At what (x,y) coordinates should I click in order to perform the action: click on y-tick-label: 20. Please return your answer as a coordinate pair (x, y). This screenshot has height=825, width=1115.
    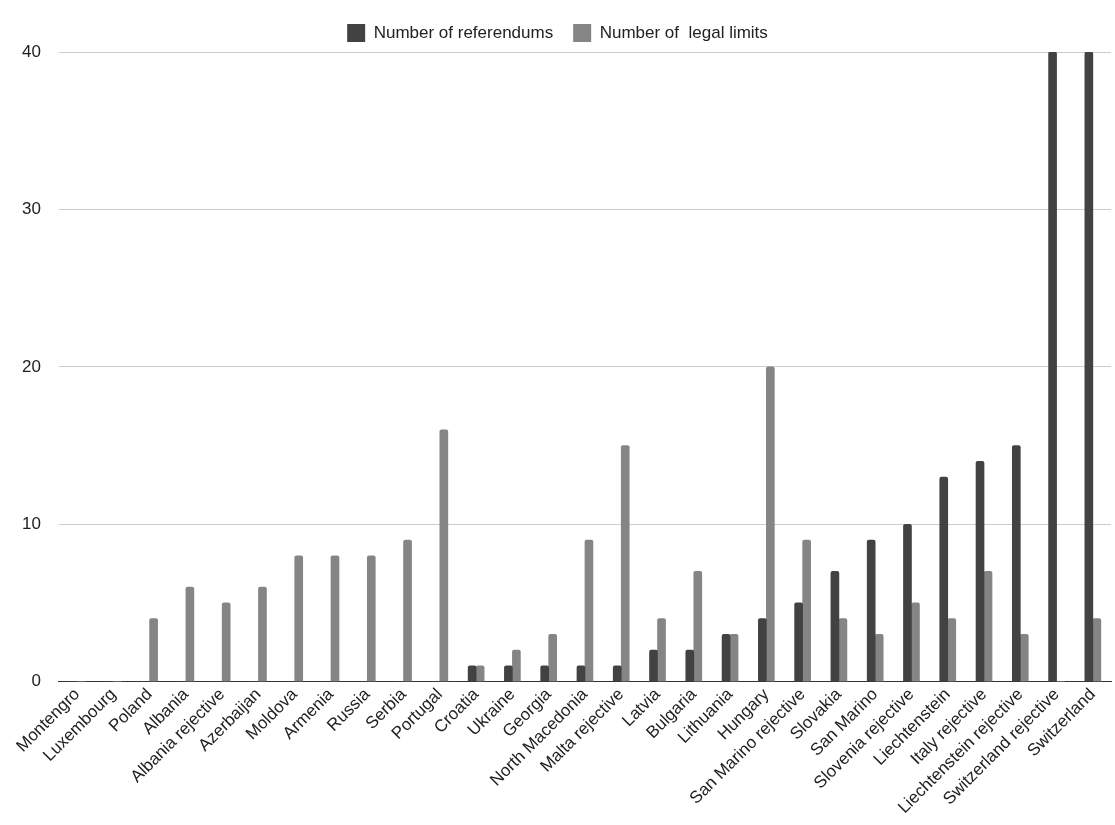
    Looking at the image, I should click on (31, 366).